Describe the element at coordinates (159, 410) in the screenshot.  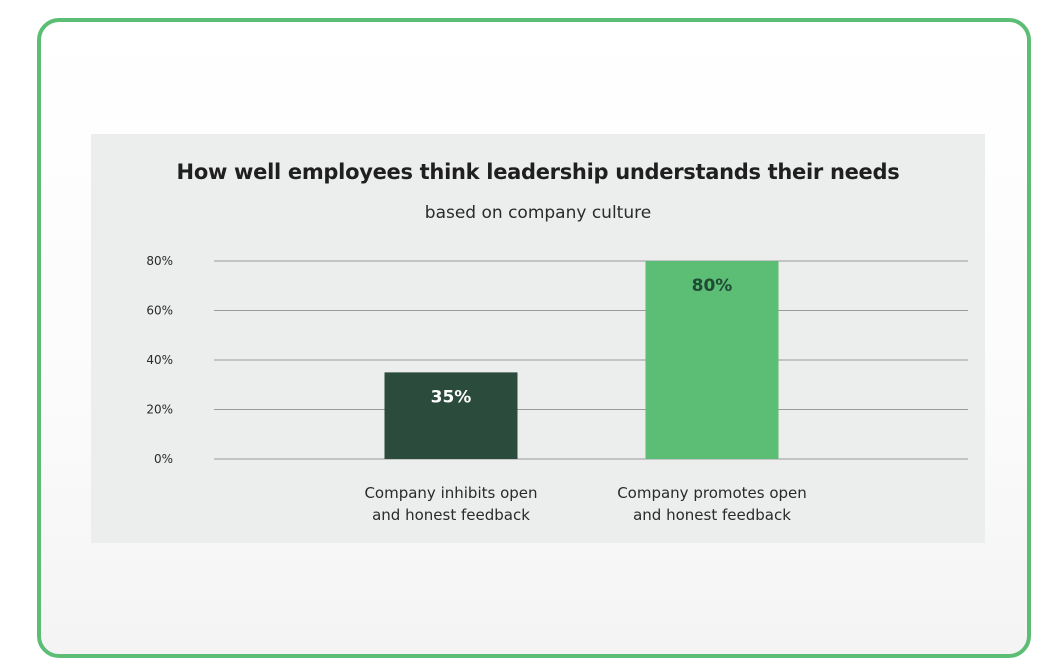
I see `y-tick-label: 20%` at that location.